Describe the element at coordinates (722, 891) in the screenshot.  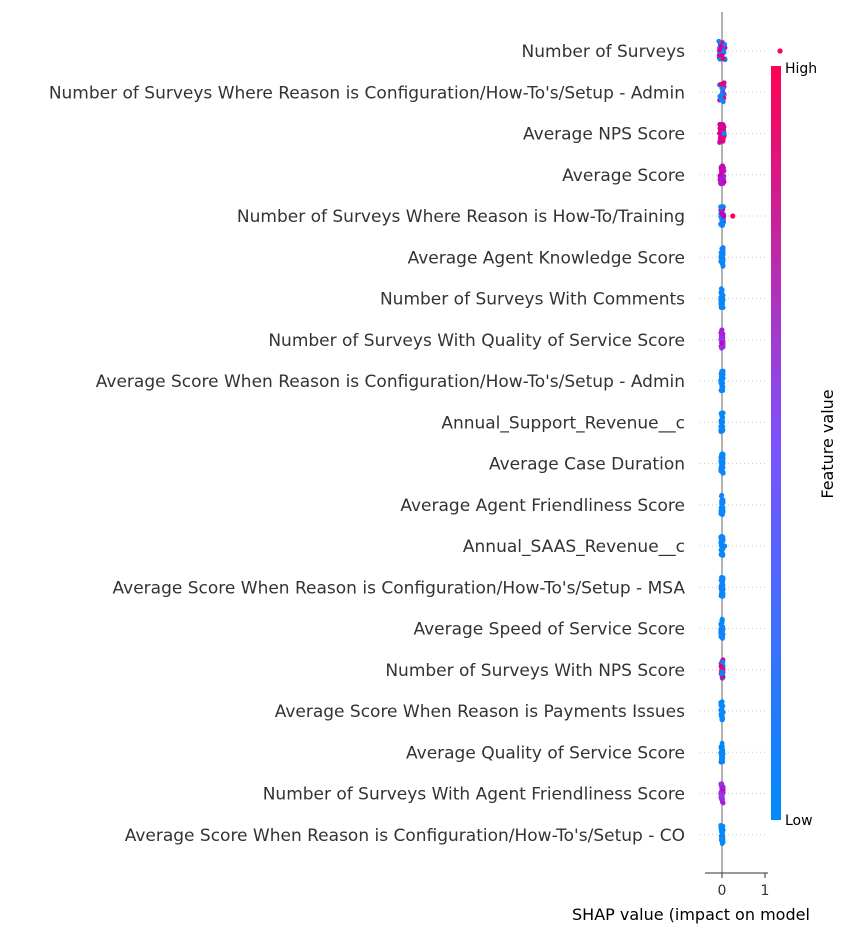
I see `x-tick-label: 0` at that location.